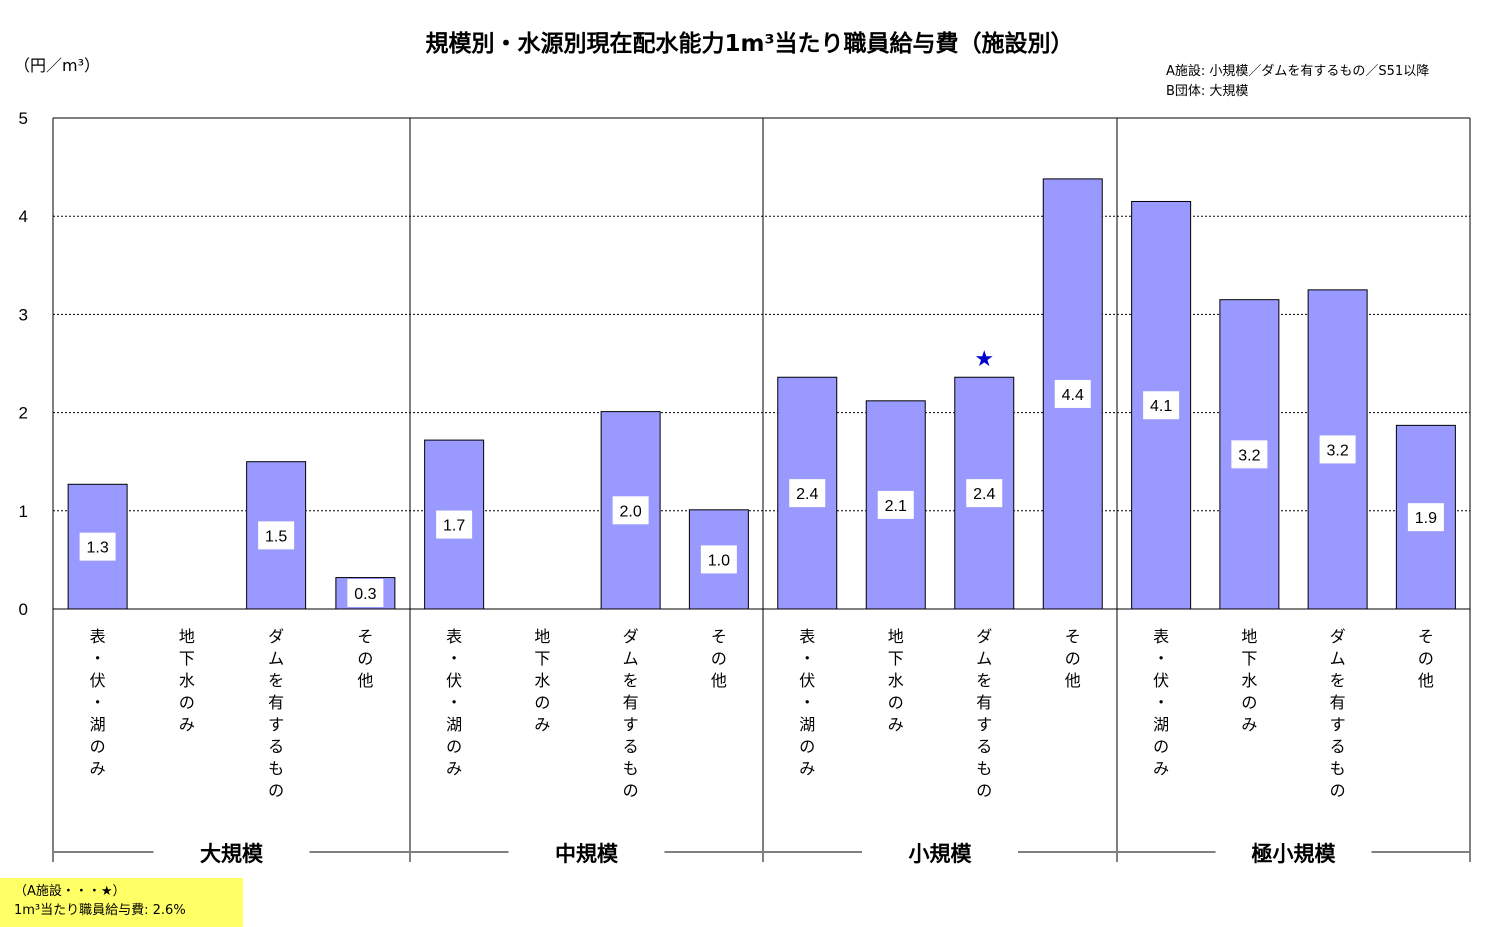  I want to click on legend-line-a: A施設: 小規模／ダムを有するもの／S51以降, so click(1298, 71).